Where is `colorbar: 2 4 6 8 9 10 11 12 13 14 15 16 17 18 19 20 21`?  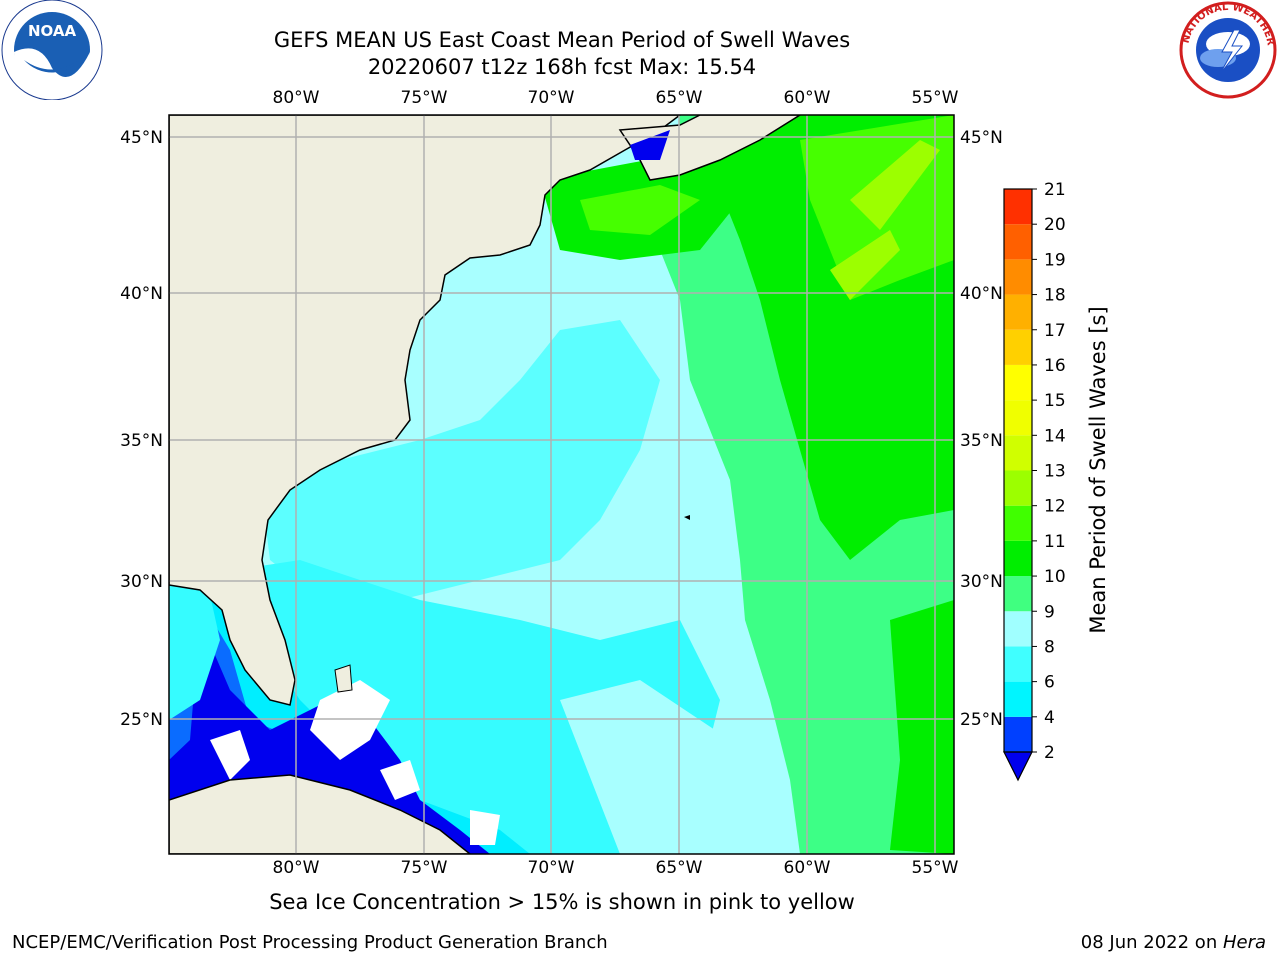 colorbar: 2 4 6 8 9 10 11 12 13 14 15 16 17 18 19 20 21 is located at coordinates (1034, 481).